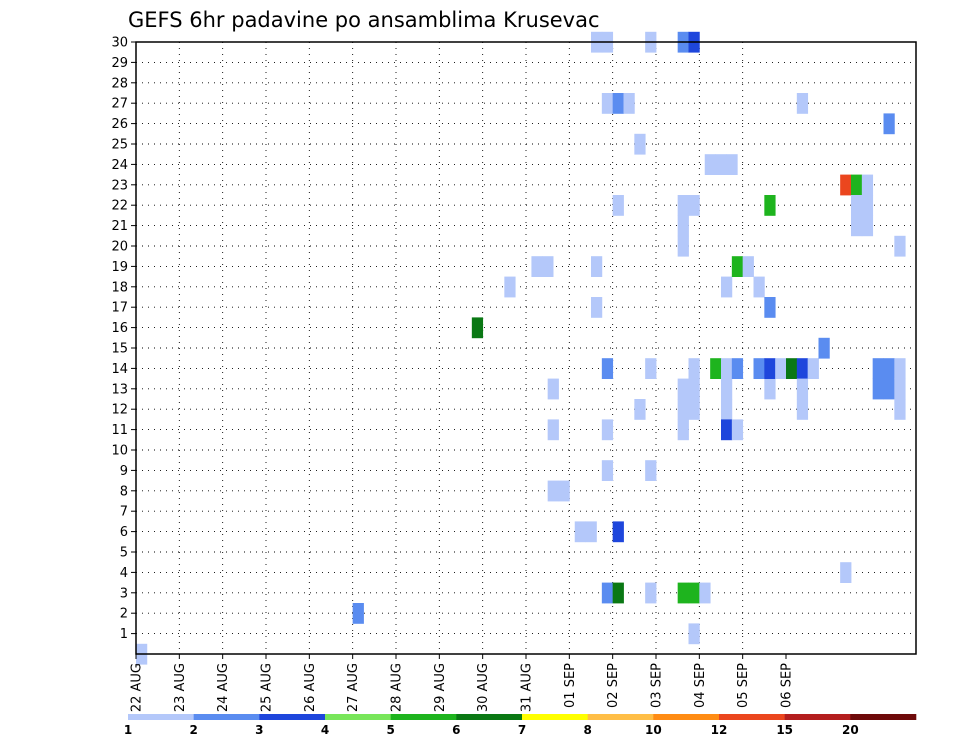 This screenshot has width=960, height=742. Describe the element at coordinates (180, 687) in the screenshot. I see `x-tick-label: 23 AUG` at that location.